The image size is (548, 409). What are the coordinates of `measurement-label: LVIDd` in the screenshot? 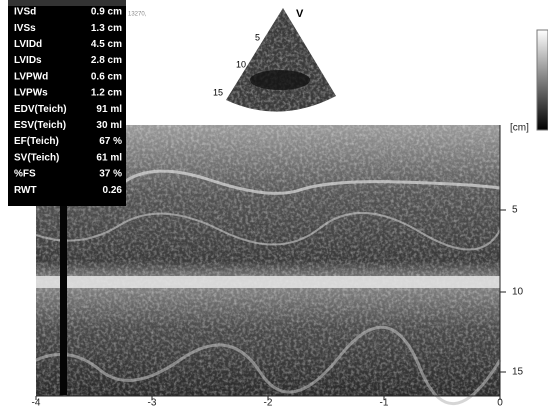 It's located at (28, 44).